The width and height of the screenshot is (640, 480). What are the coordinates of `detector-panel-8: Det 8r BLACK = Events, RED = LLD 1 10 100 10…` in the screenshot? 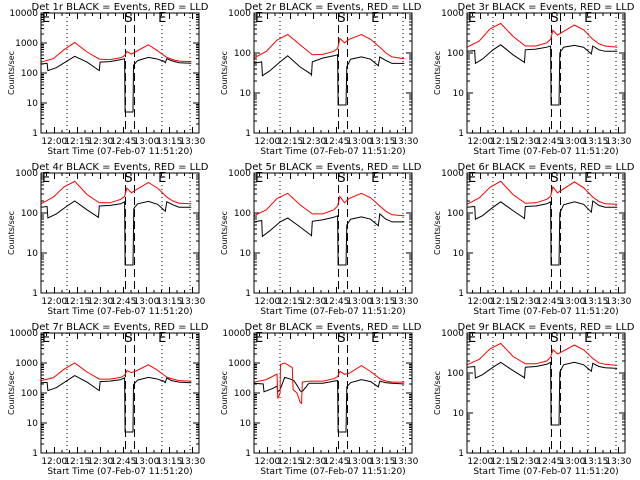 It's located at (321, 399).